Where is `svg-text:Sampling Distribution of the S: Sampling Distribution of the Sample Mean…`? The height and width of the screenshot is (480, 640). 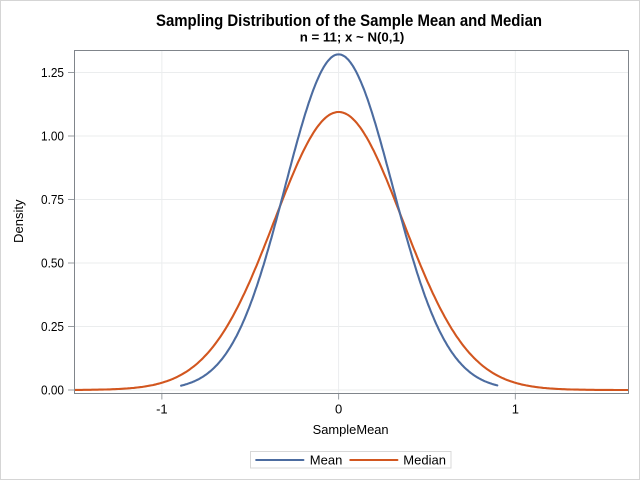
svg-text:Sampling Distribution of the S: Sampling Distribution of the Sample Mean… is located at coordinates (349, 20).